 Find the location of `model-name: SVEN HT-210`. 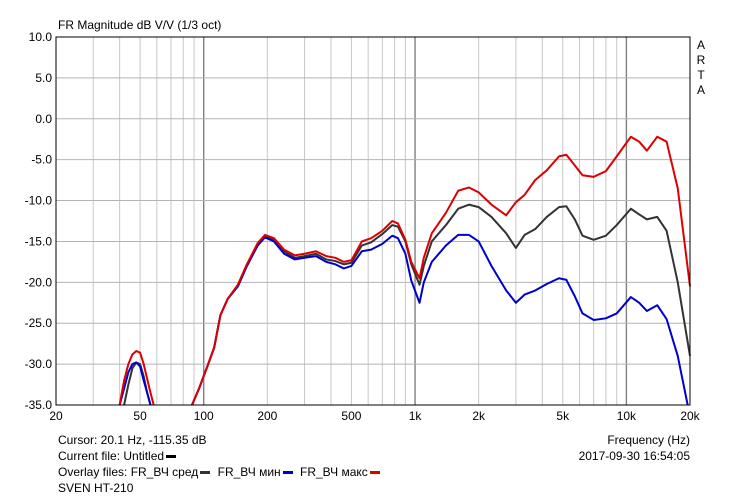

model-name: SVEN HT-210 is located at coordinates (96, 488).